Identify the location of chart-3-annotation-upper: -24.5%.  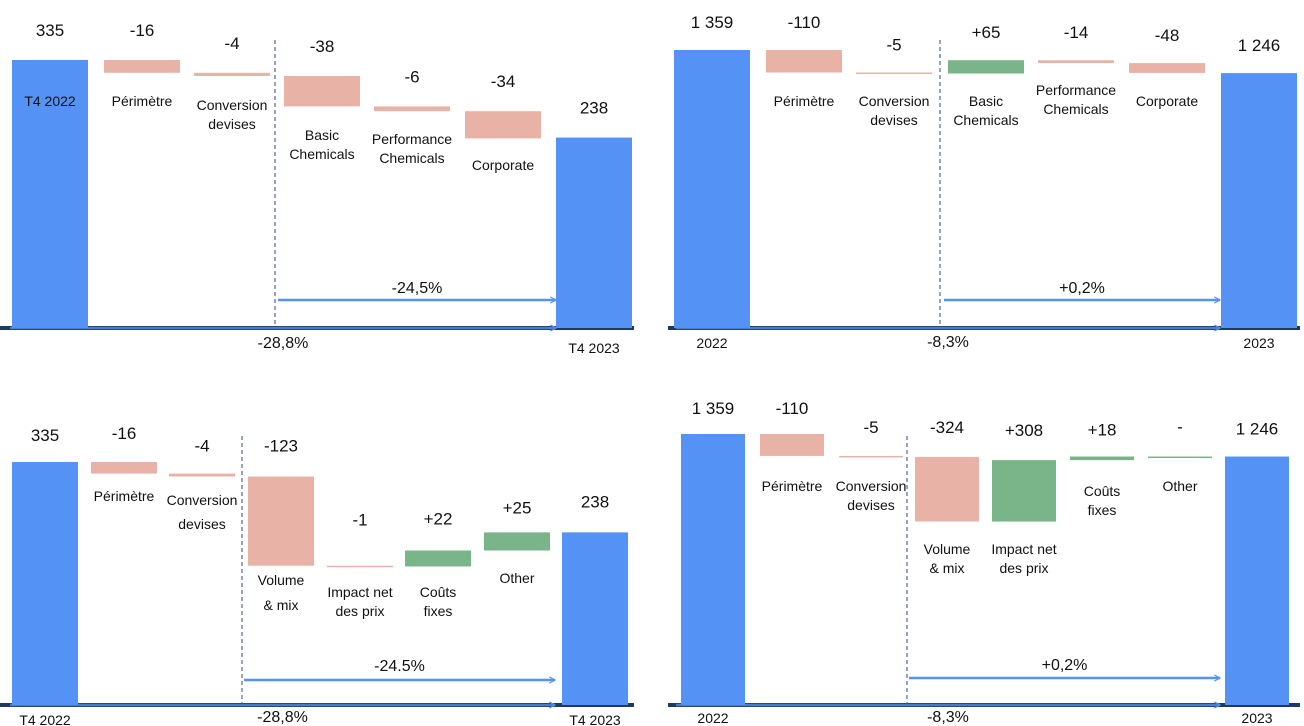
(399, 666).